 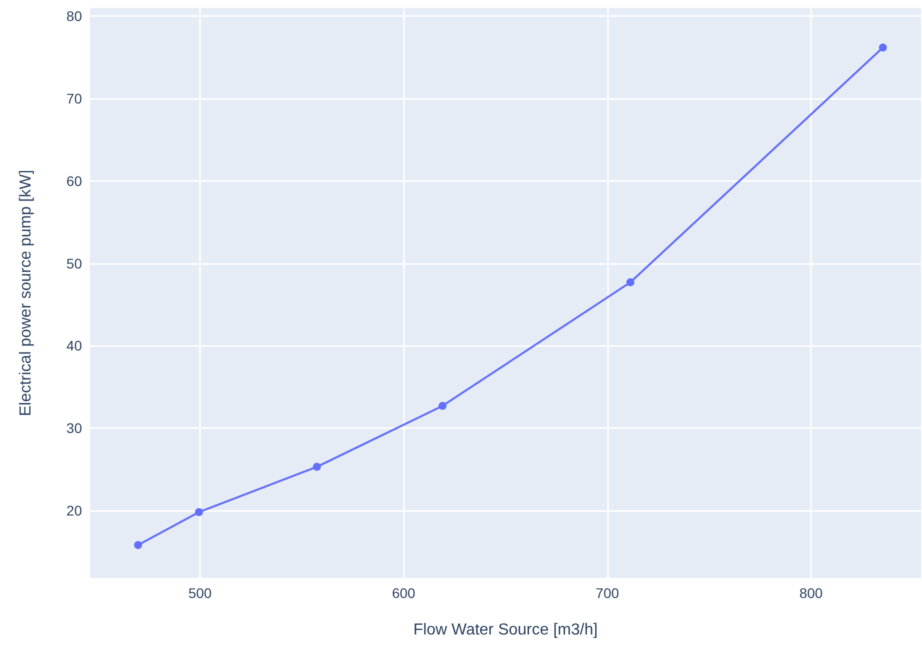 I want to click on x-tick-label: 600, so click(x=404, y=593).